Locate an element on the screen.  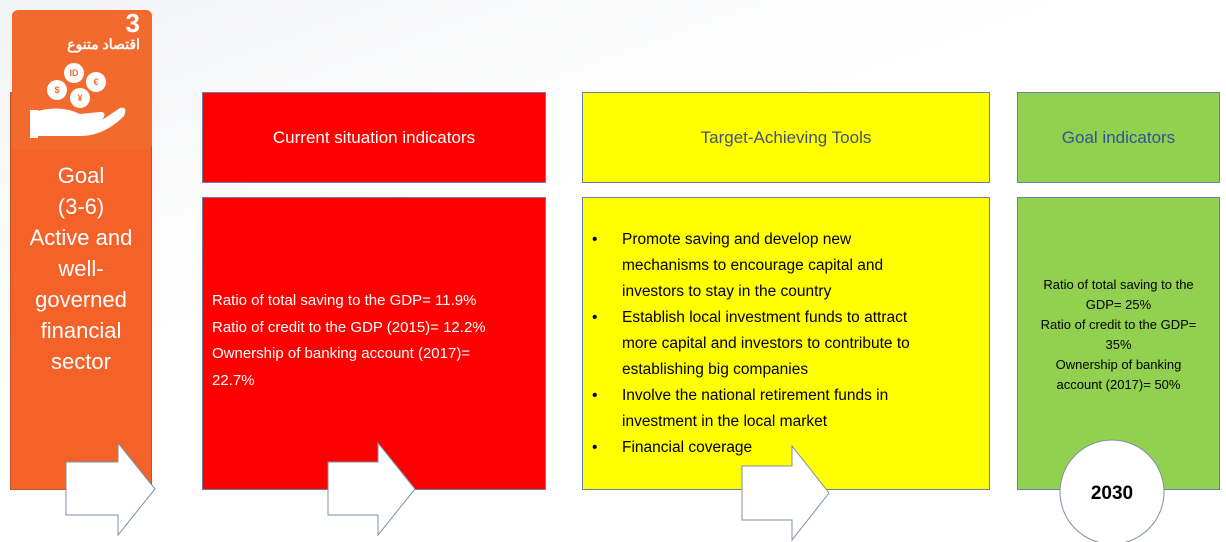
goal-arabic: اقتصاد متنوع is located at coordinates (103, 44).